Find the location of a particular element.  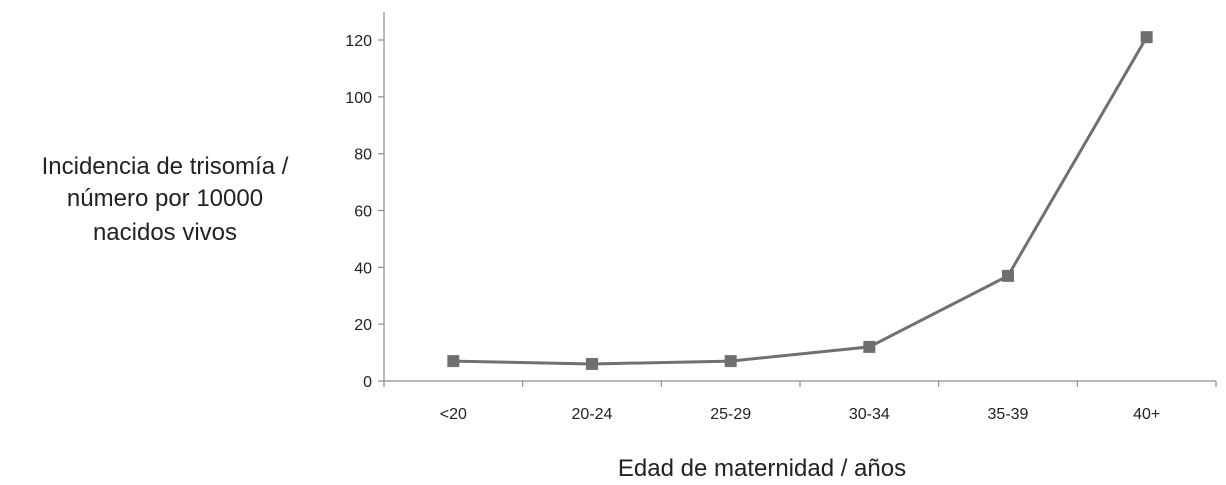

y-tick-label: 40 is located at coordinates (363, 268).